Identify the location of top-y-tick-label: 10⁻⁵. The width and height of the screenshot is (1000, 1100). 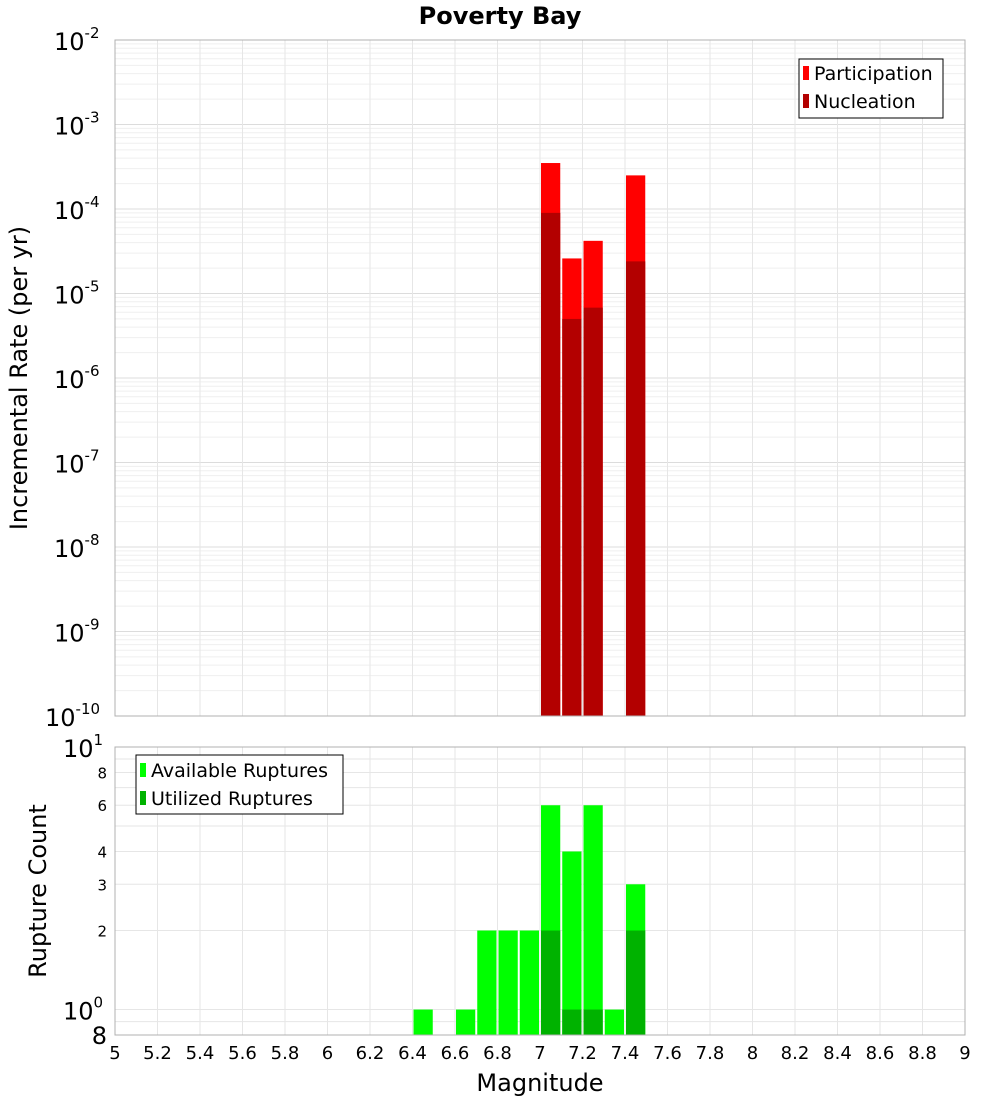
(77, 294).